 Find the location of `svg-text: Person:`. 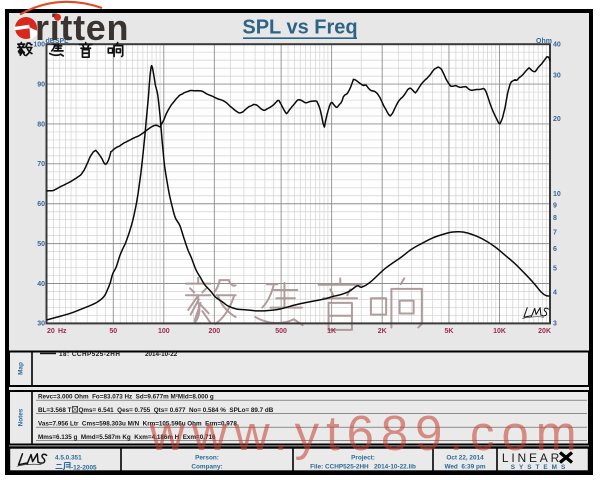

svg-text: Person: is located at coordinates (207, 458).